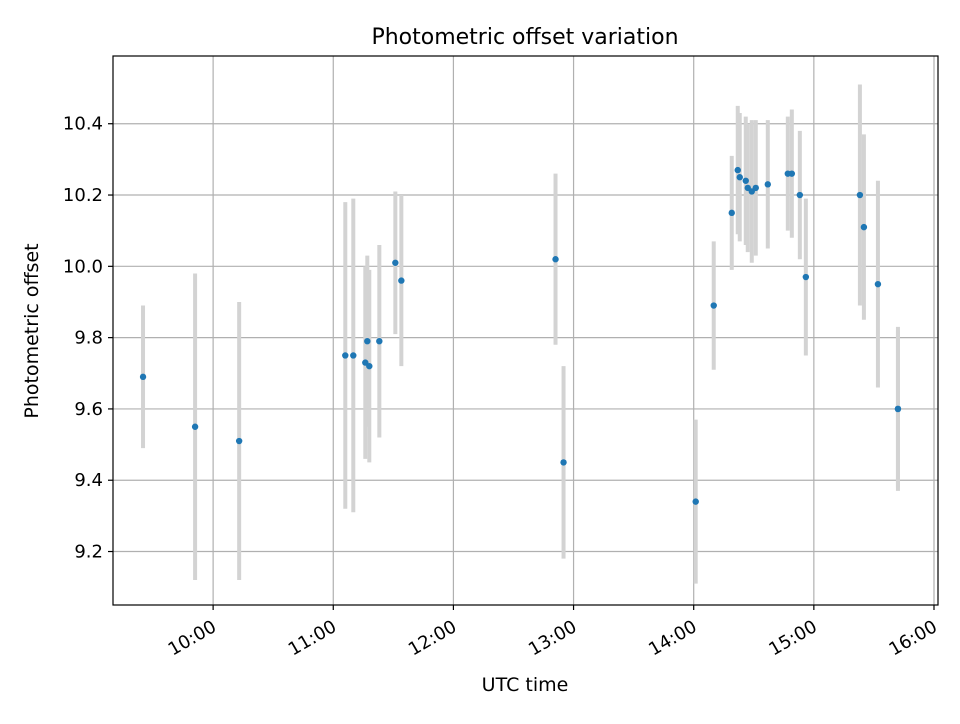 The height and width of the screenshot is (724, 960). I want to click on x-tick-label: 13:00, so click(552, 638).